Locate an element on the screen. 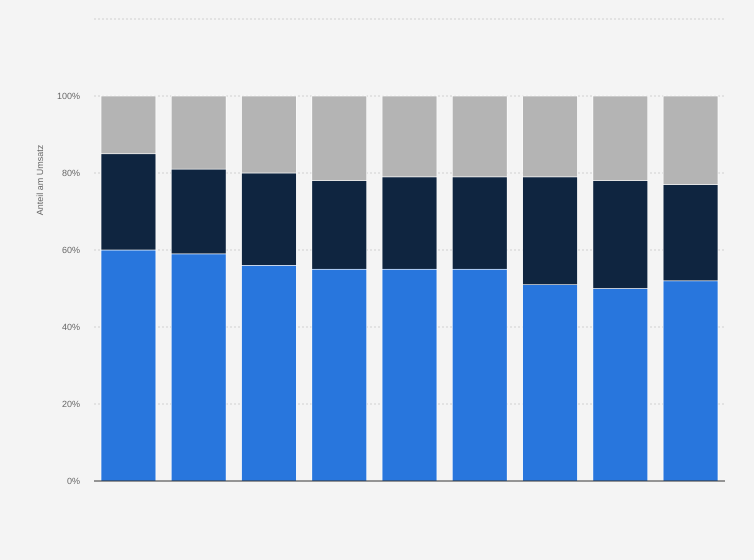  y-tick-label: 80% is located at coordinates (71, 173).